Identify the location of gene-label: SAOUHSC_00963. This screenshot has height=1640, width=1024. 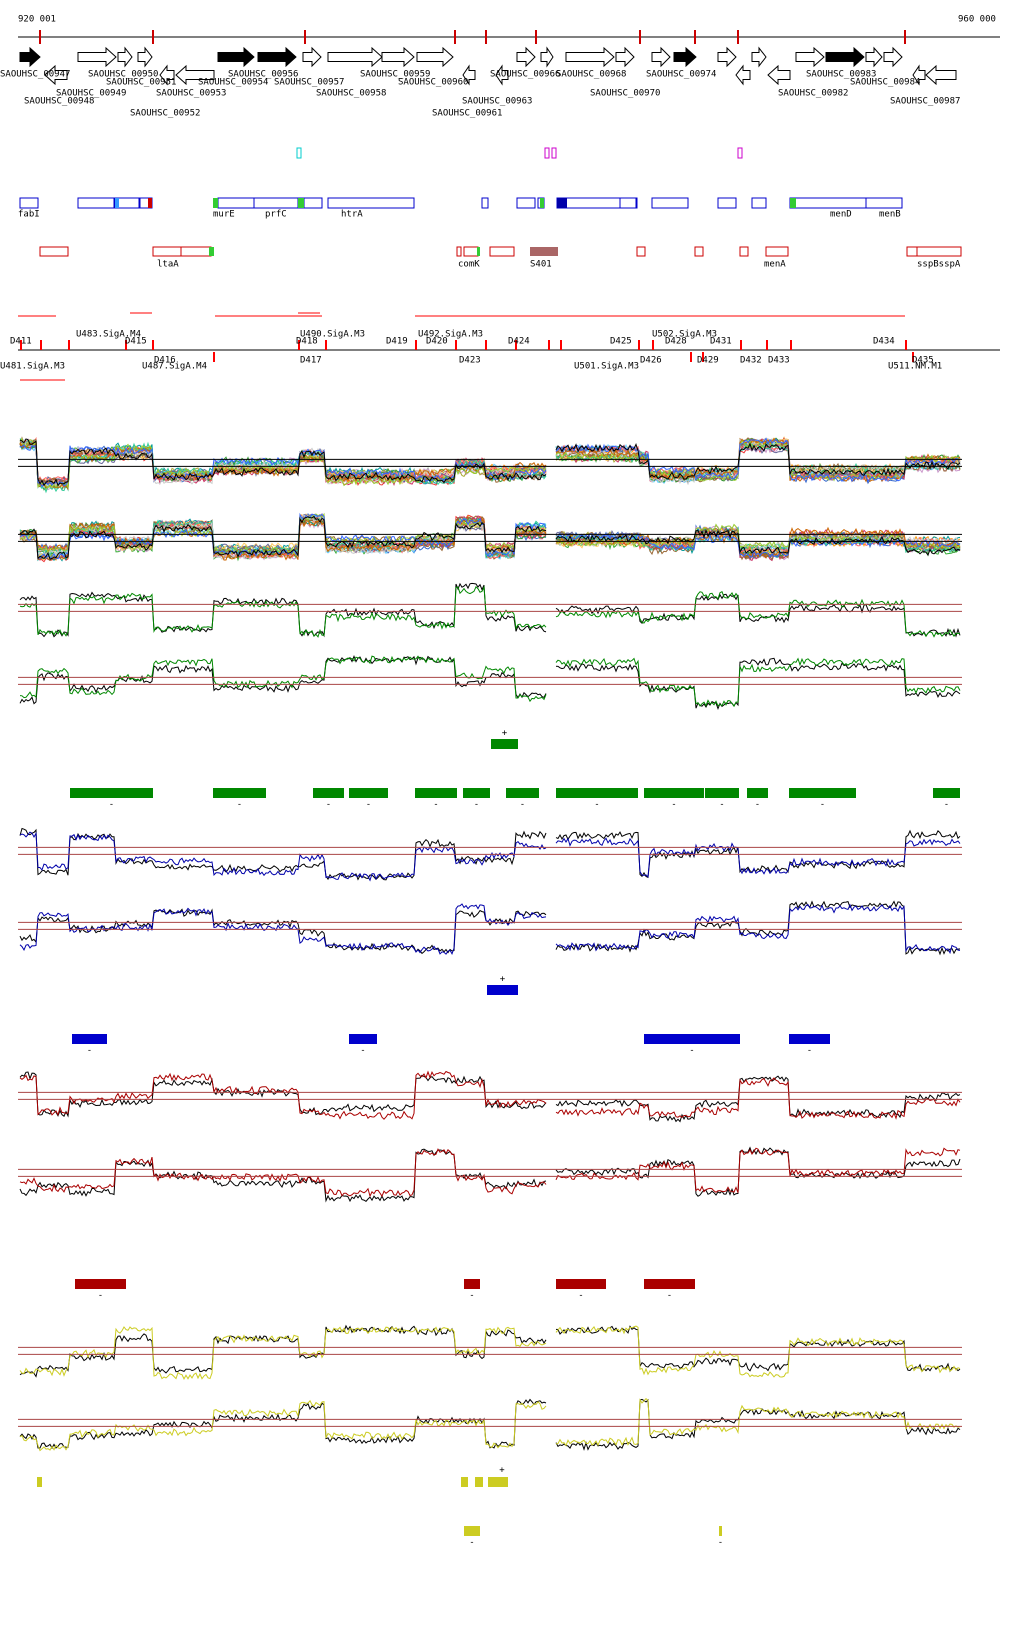
(497, 102).